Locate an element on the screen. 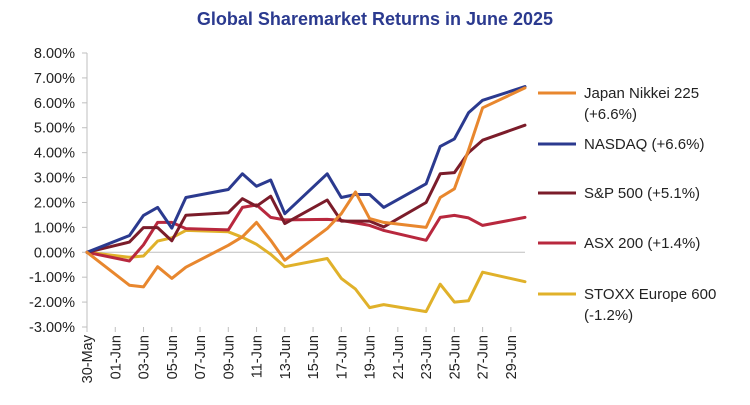 This screenshot has width=750, height=405. y-tick-label: 1.00% is located at coordinates (54, 228).